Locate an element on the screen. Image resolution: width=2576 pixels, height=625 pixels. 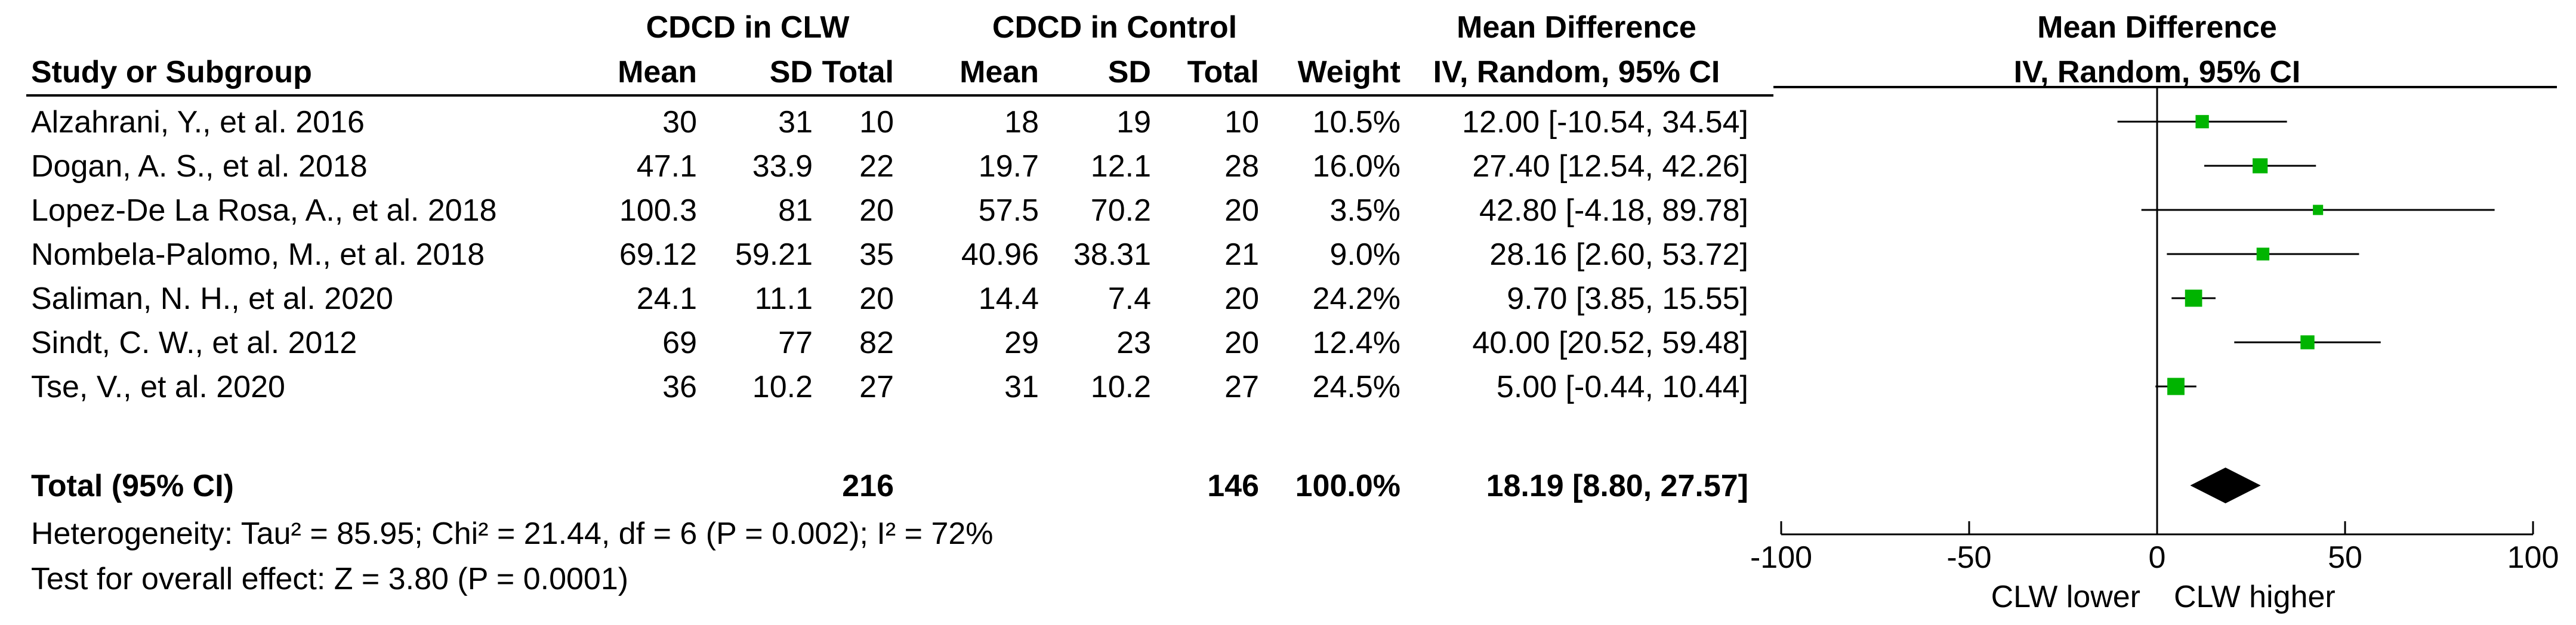
total-effect-ci: 18.19 [8.80, 27.57] is located at coordinates (1617, 486).